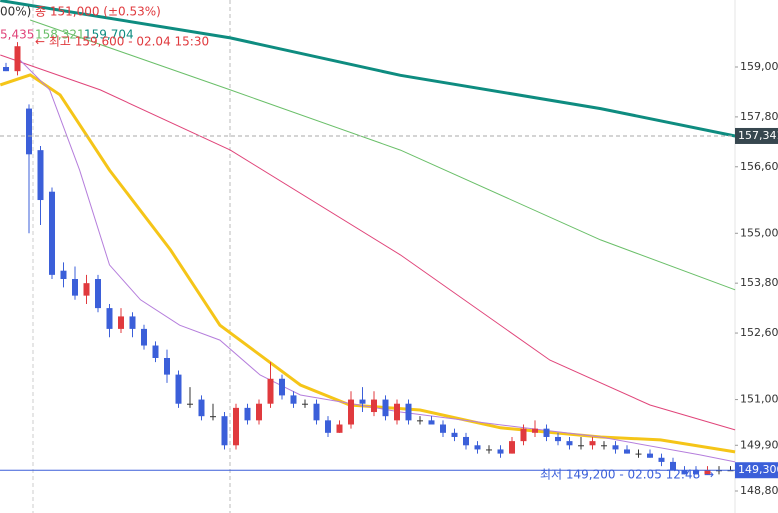  I want to click on legend-text: 159,704, so click(109, 35).